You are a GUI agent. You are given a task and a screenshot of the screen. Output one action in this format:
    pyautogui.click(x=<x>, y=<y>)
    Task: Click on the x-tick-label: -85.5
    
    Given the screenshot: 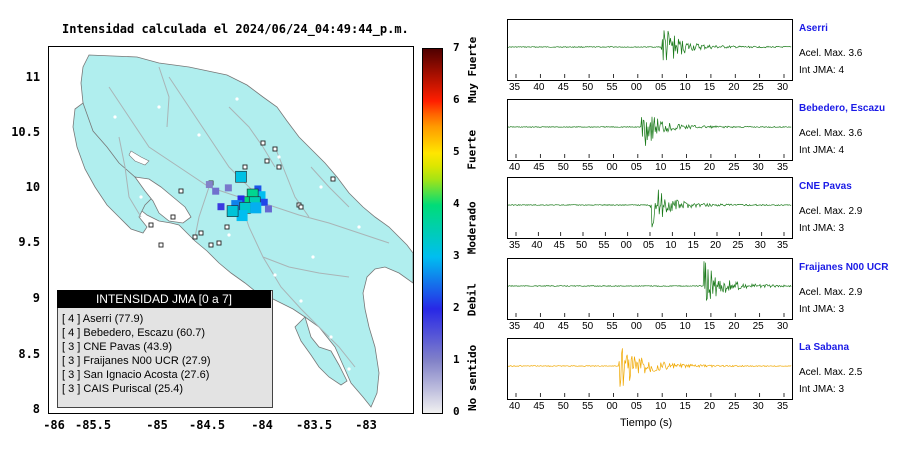 What is the action you would take?
    pyautogui.click(x=93, y=425)
    